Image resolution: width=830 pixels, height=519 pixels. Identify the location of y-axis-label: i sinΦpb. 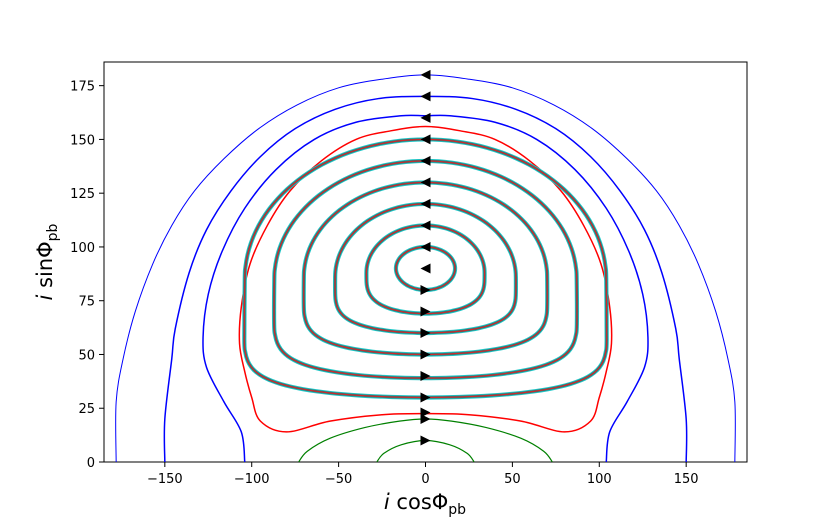
(47, 261).